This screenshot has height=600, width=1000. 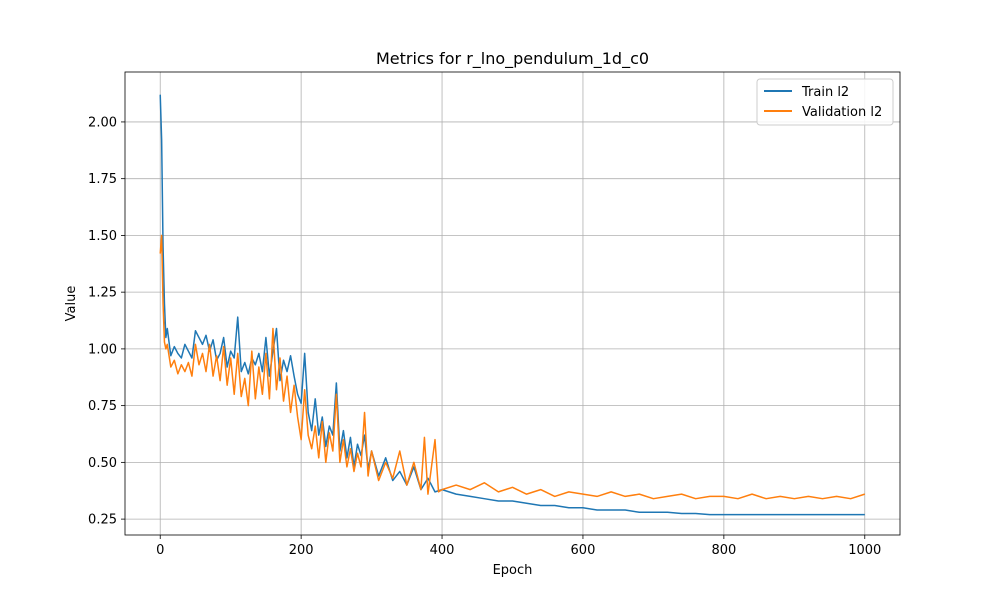 I want to click on y-tick-label: 2.00, so click(x=102, y=122).